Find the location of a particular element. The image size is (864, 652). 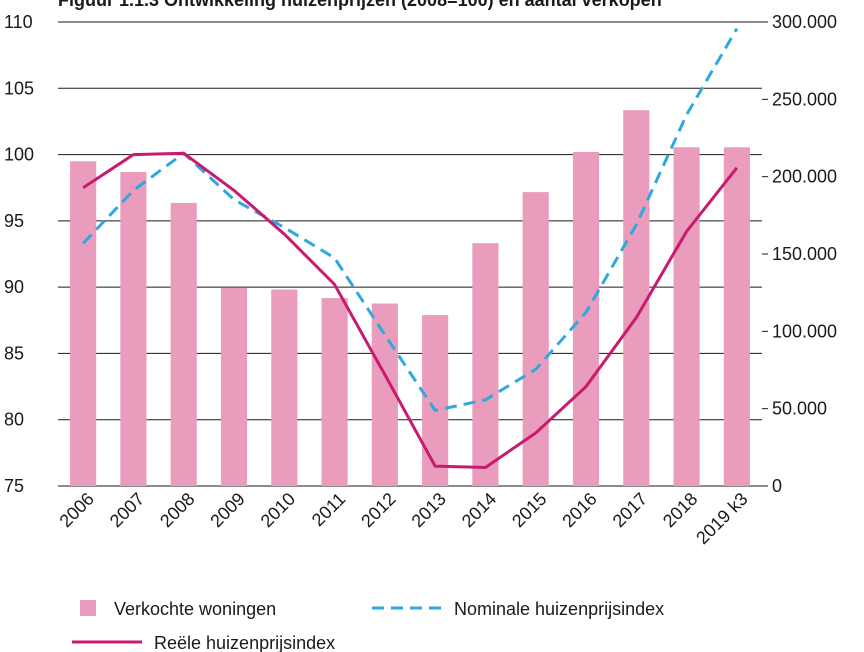

x-tick-label: 2006 is located at coordinates (77, 510).